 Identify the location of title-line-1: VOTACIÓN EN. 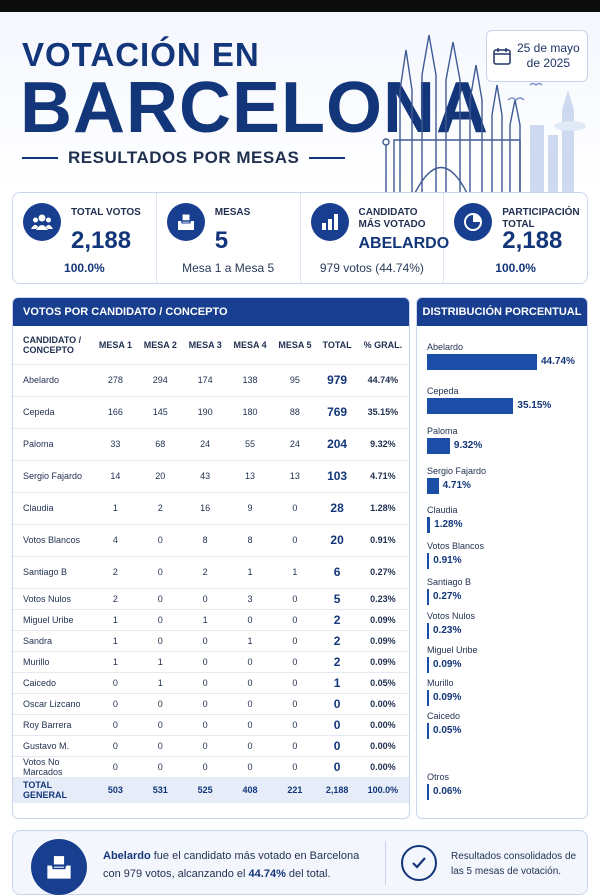
(141, 54).